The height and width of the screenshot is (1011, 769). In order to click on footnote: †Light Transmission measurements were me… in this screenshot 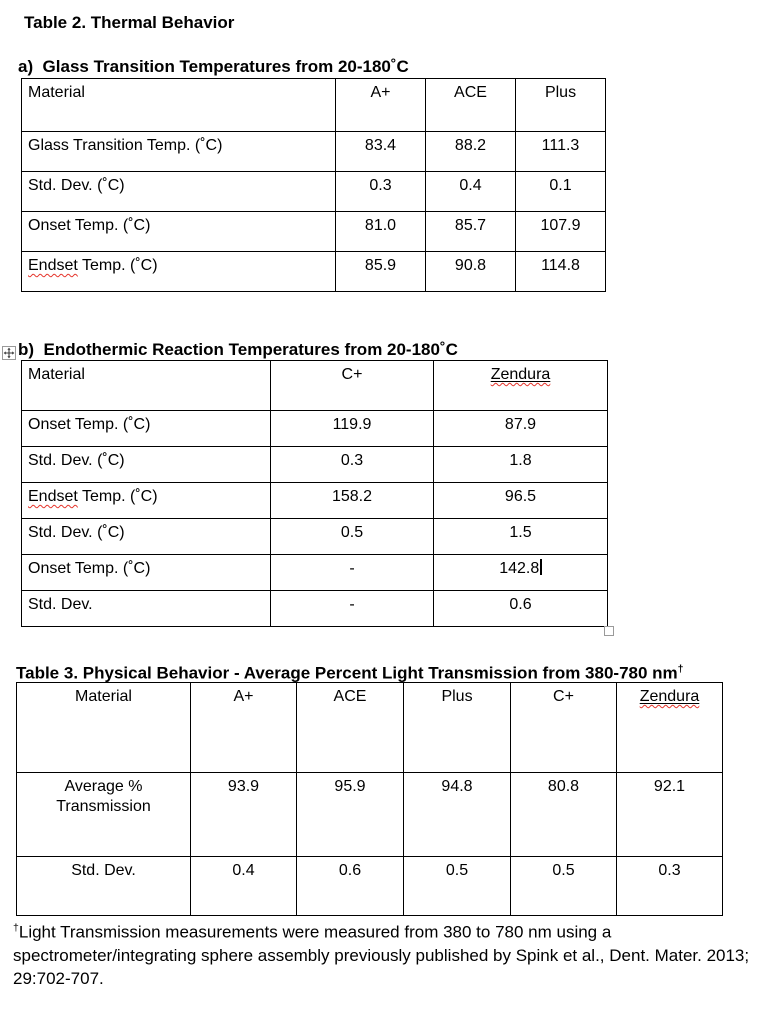, I will do `click(385, 953)`.